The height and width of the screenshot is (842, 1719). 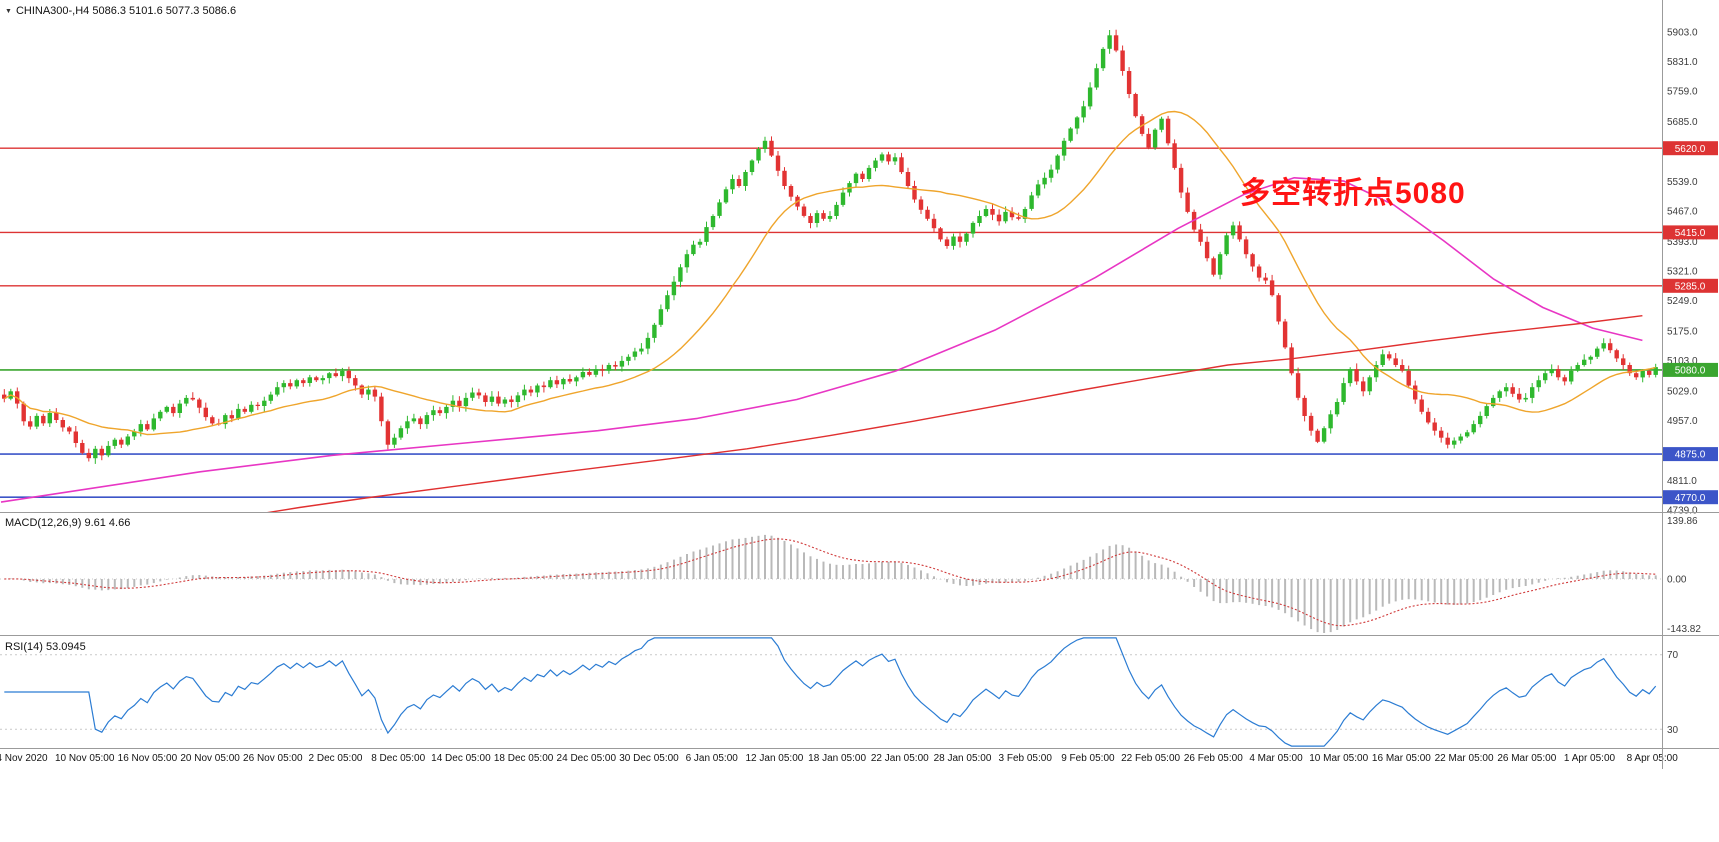 I want to click on svg-text: 5103.0, so click(x=1682, y=361).